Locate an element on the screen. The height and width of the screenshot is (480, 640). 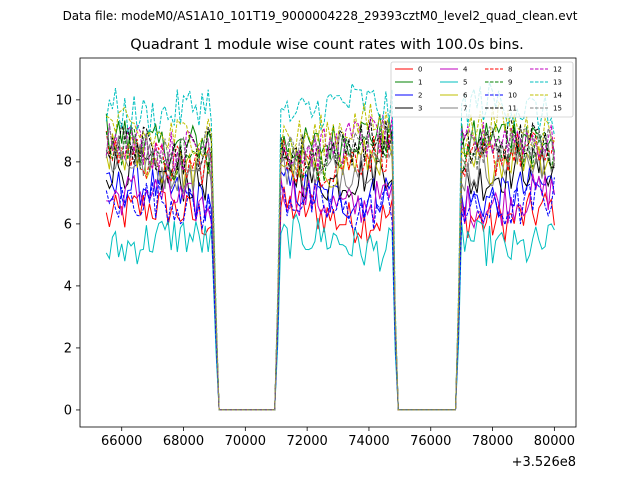
y-tick-label: 0 is located at coordinates (68, 410).